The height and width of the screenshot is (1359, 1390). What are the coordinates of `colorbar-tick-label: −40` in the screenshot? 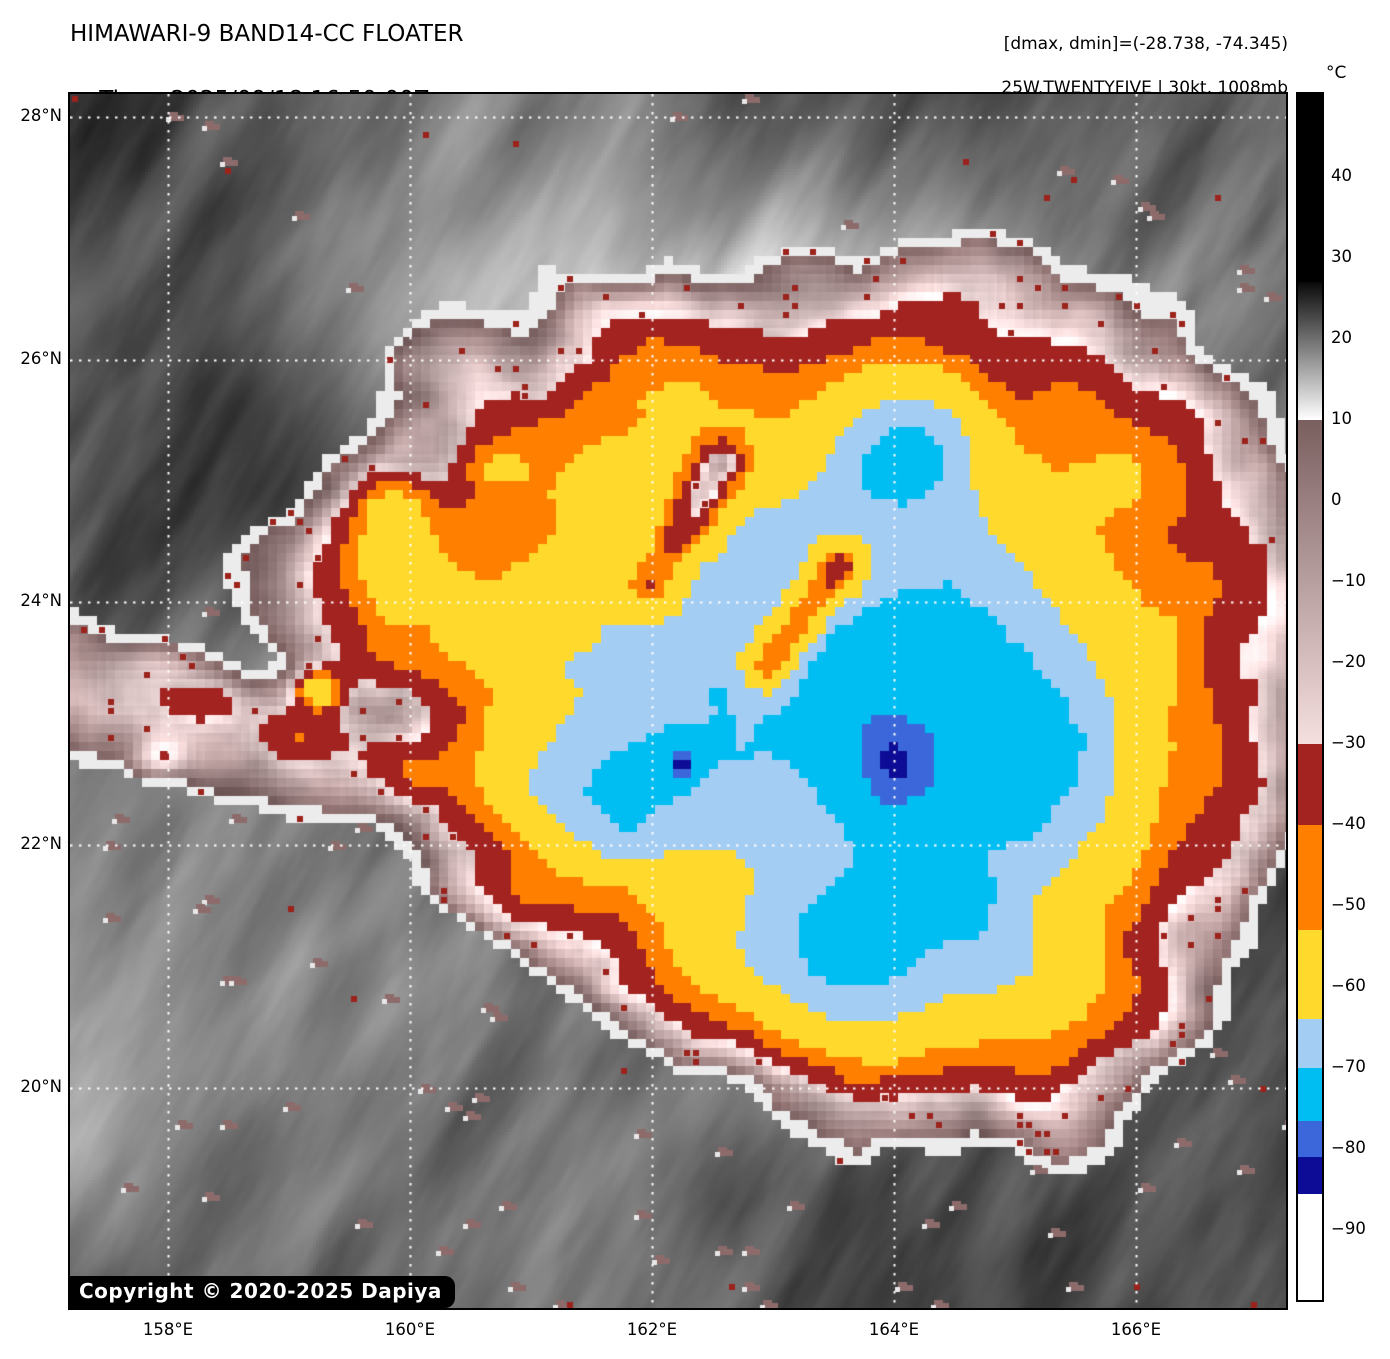 It's located at (1348, 823).